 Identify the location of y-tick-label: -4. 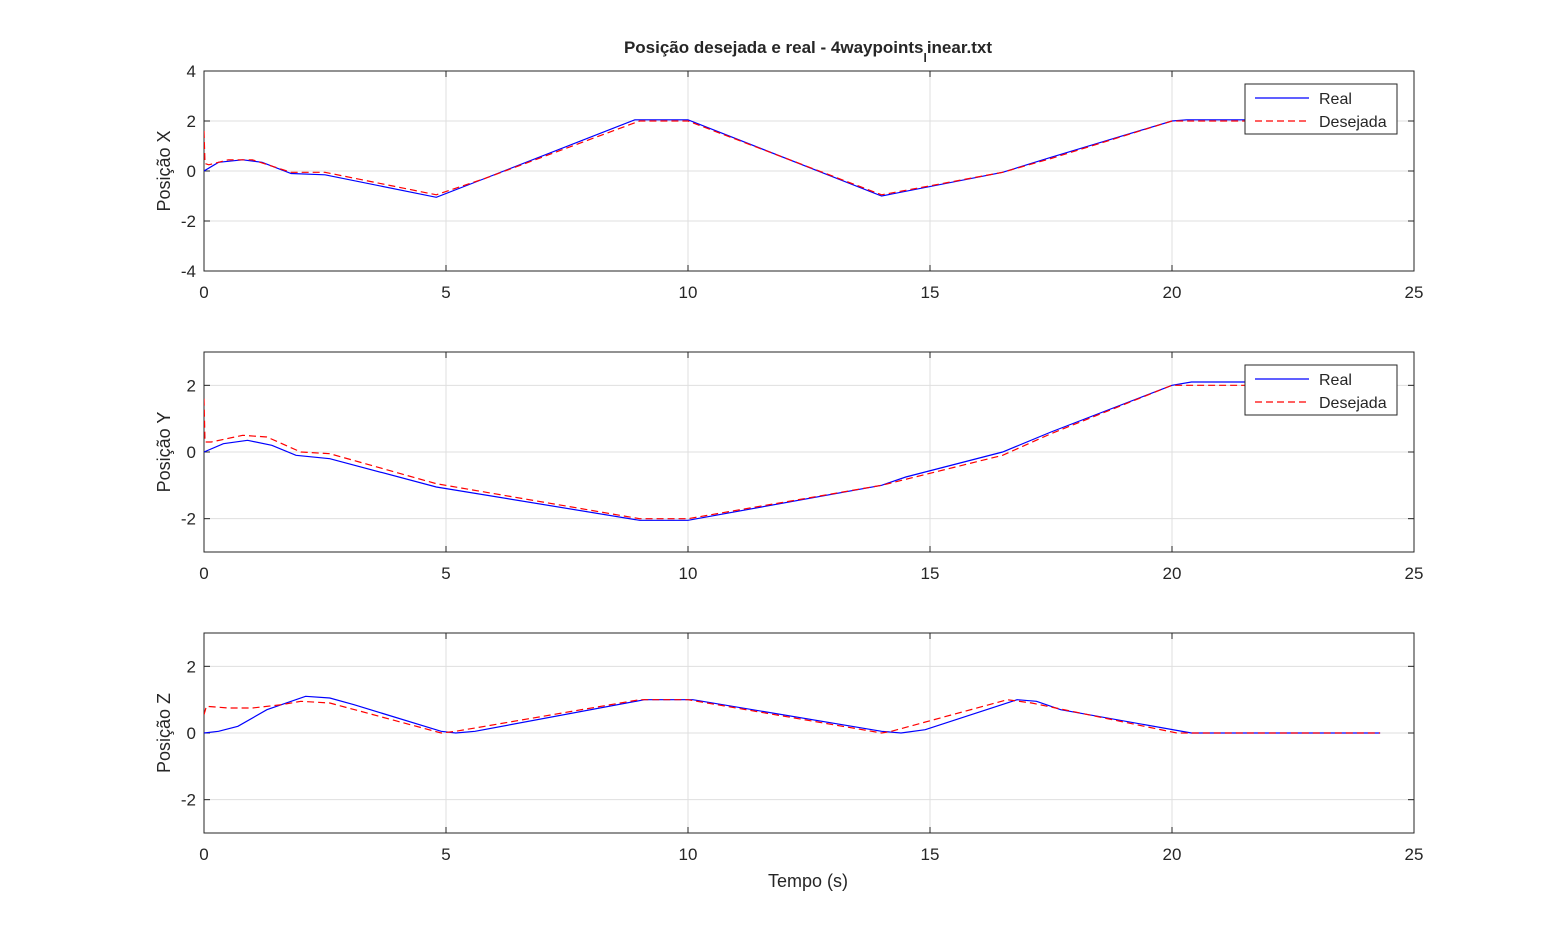
(188, 271).